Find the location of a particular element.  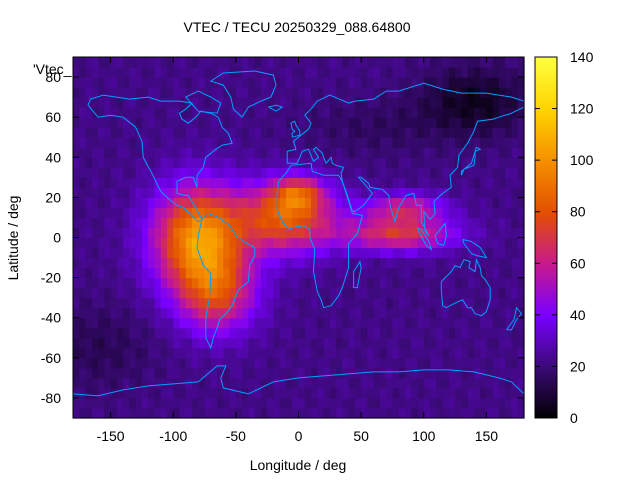

colorbar-tick-label: 0 is located at coordinates (574, 418).